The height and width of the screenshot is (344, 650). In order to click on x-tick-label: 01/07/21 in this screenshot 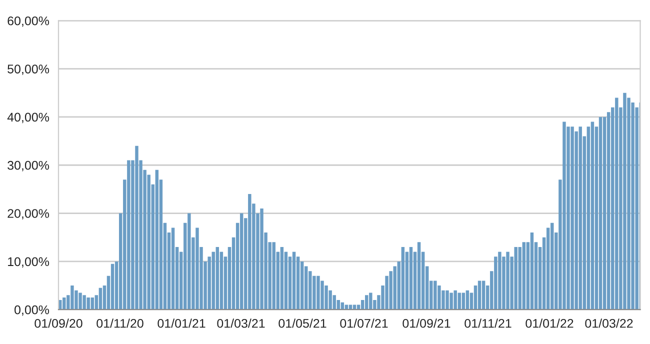, I will do `click(364, 323)`.